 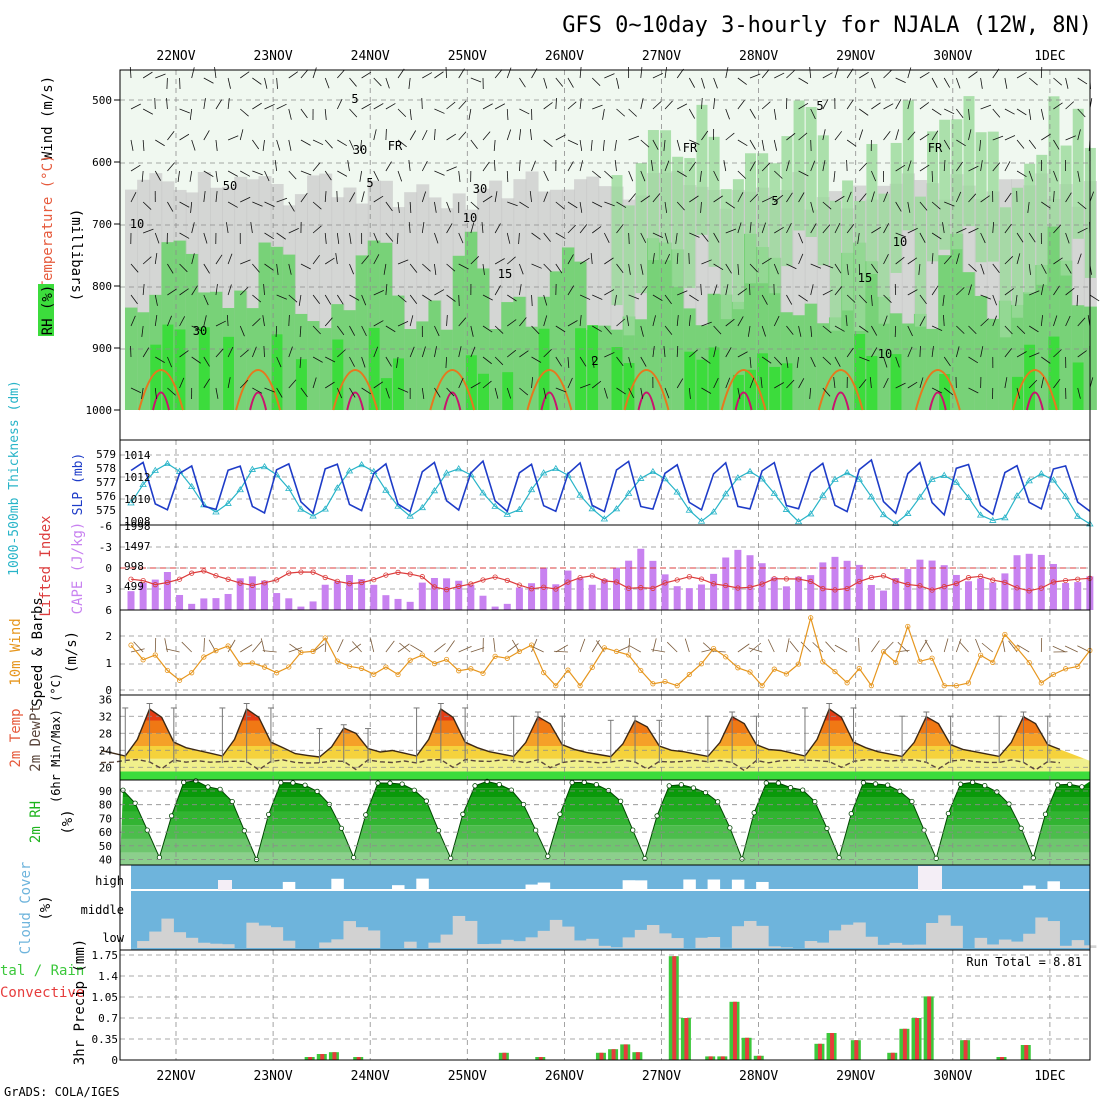 I want to click on top-date-label: 24NOV, so click(x=370, y=56).